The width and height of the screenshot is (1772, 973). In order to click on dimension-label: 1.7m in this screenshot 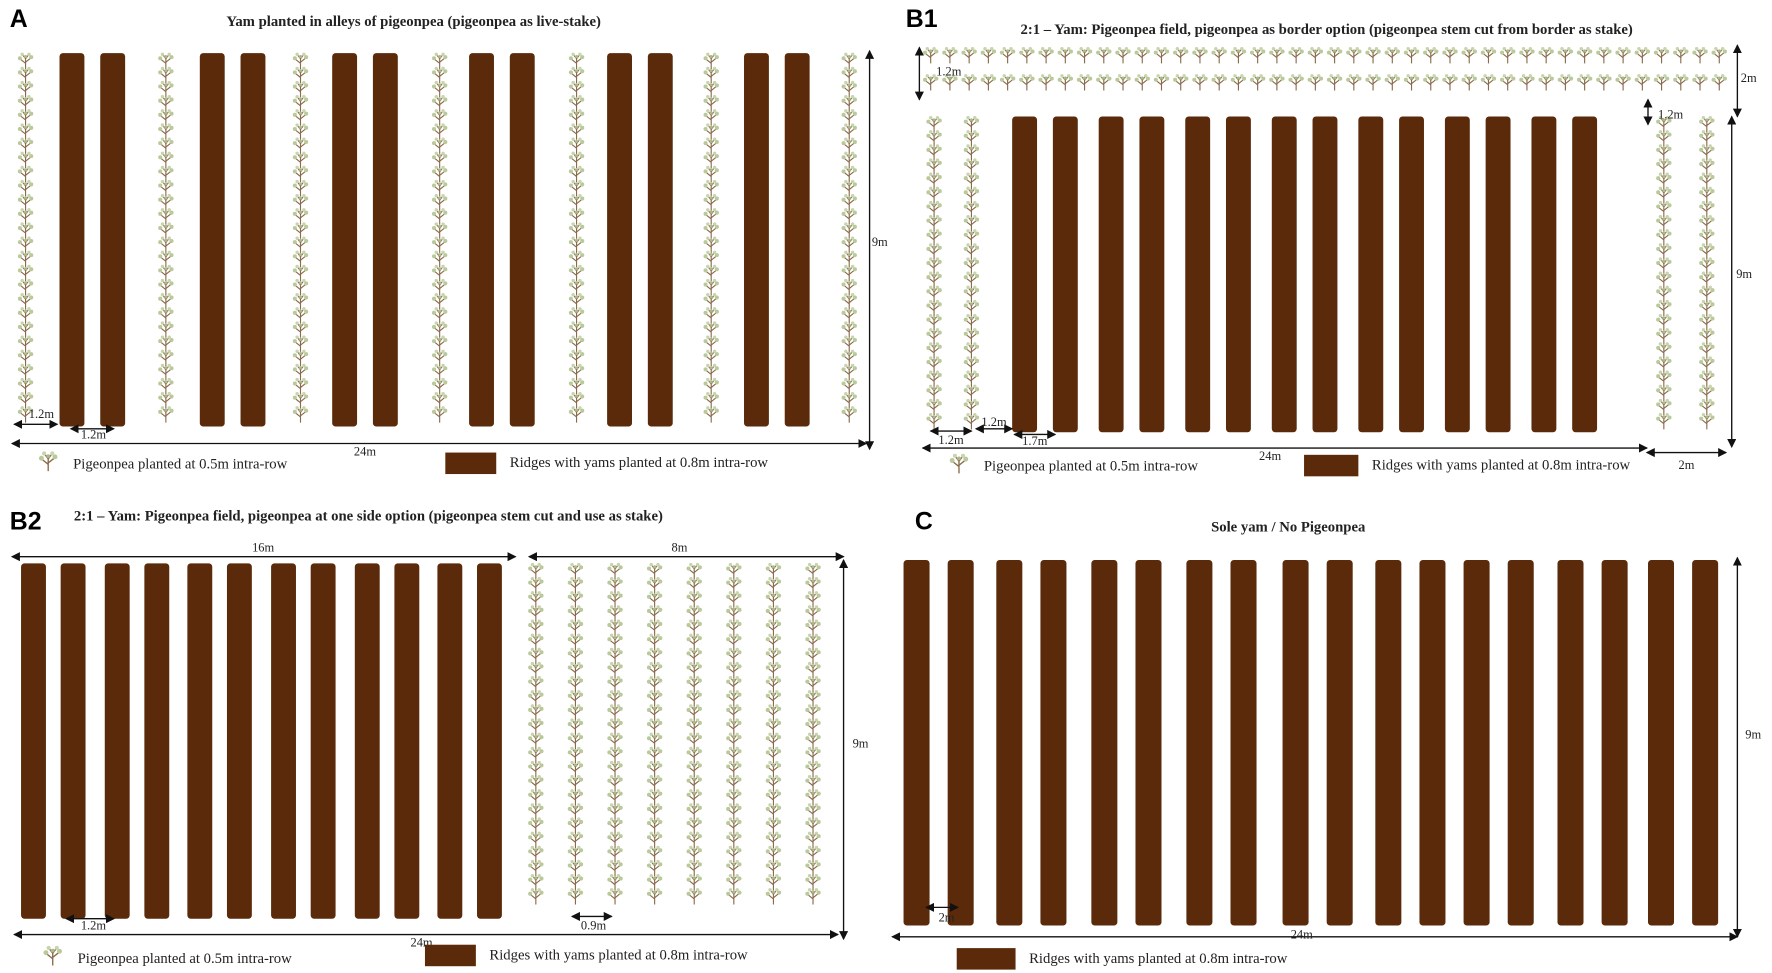, I will do `click(1035, 441)`.